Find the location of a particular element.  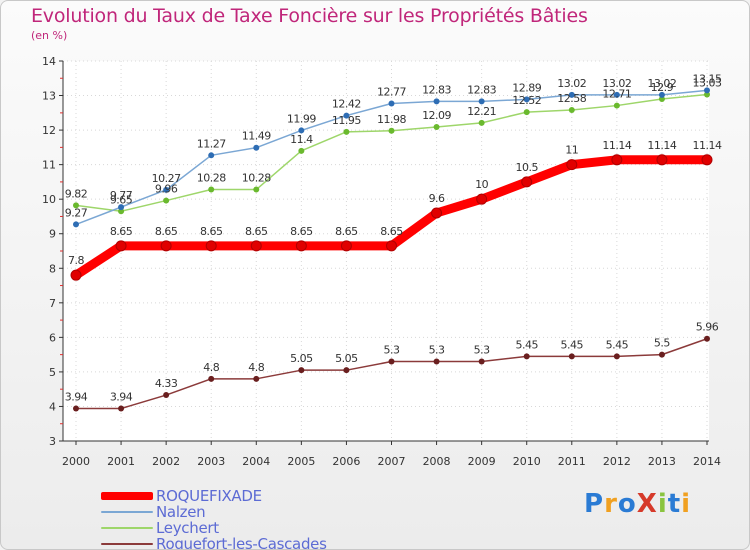

legend-swatch-nalzen is located at coordinates (127, 512).